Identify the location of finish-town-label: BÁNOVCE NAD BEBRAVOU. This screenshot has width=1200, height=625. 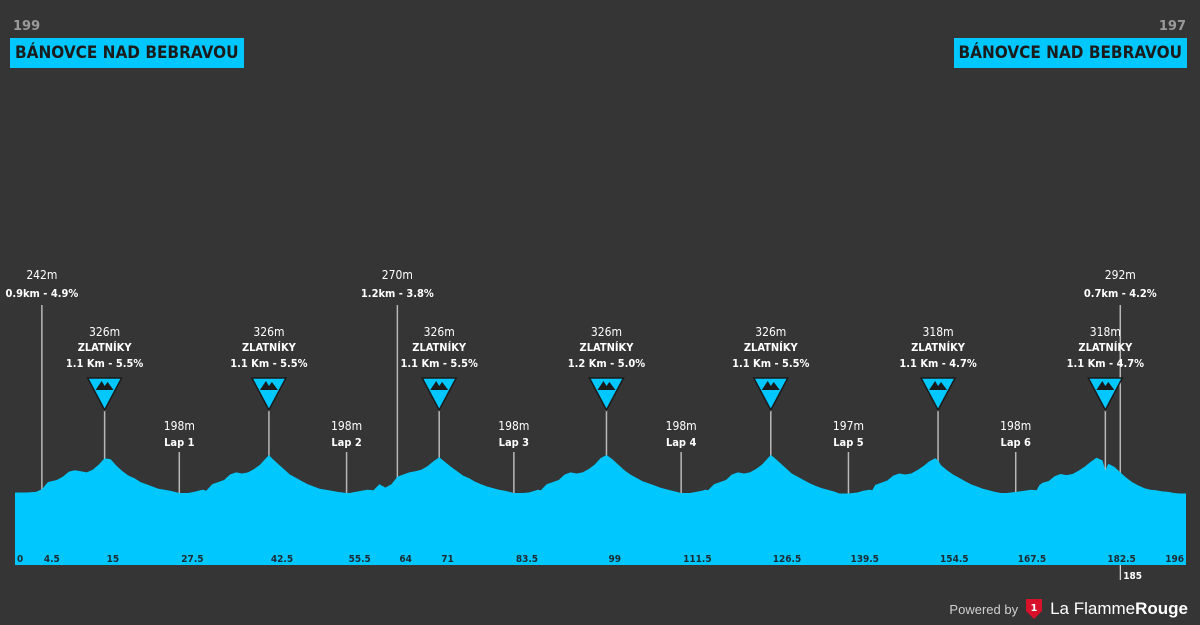
(1070, 53).